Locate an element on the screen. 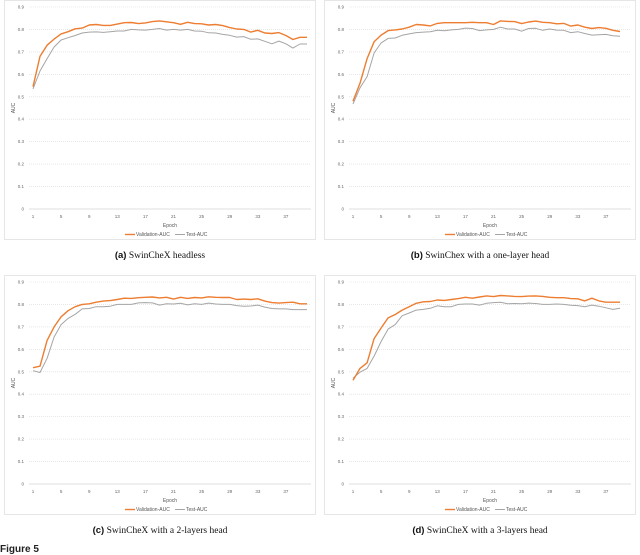  figure-label: Figure 5 is located at coordinates (19, 549).